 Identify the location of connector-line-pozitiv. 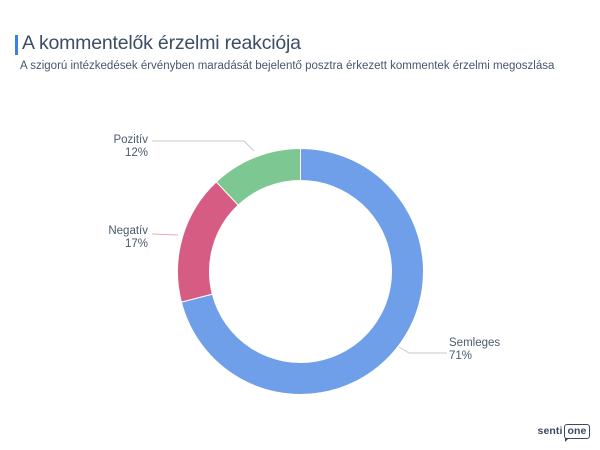
(203, 146).